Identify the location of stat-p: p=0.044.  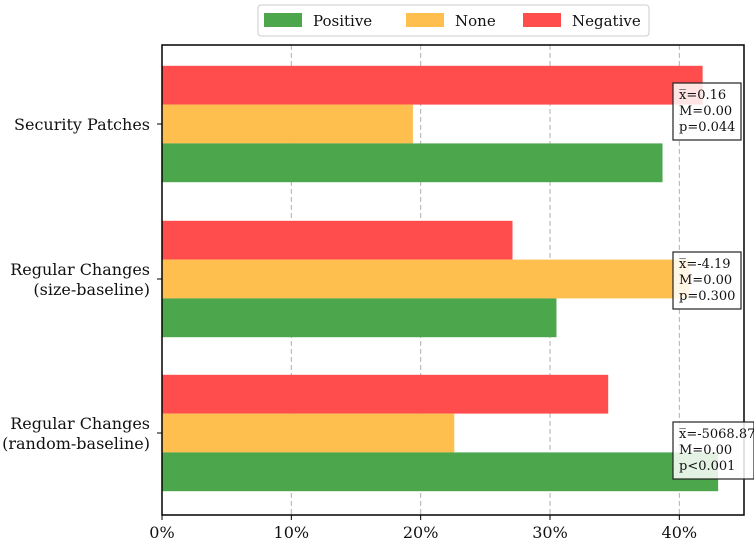
(707, 127).